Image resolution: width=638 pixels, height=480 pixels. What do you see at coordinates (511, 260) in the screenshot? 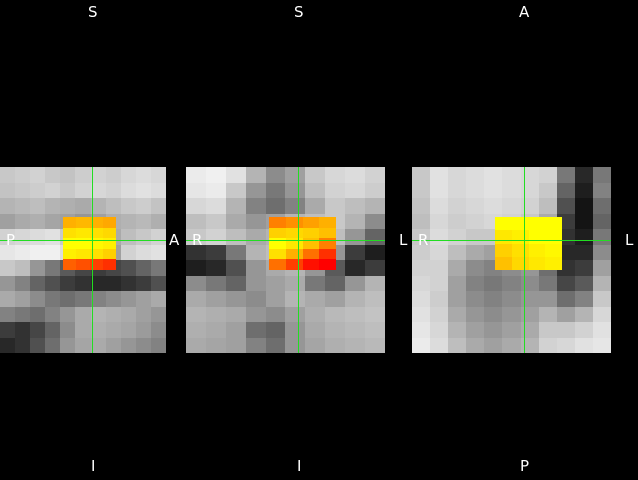
I see `axial-view` at bounding box center [511, 260].